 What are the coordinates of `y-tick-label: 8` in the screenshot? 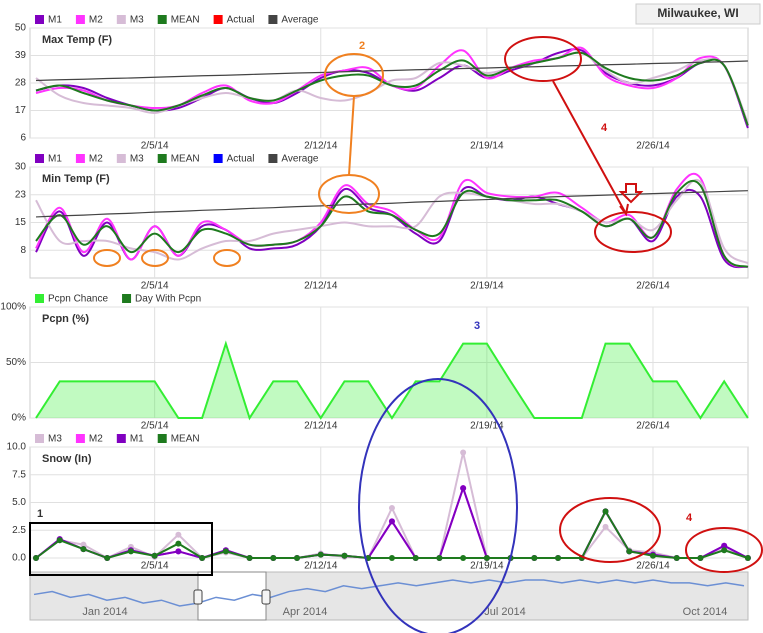 It's located at (23, 250).